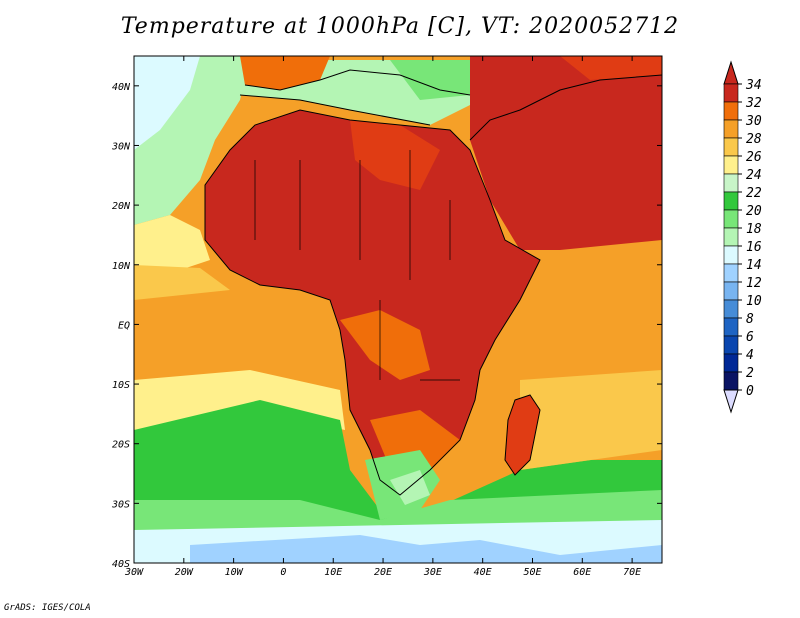 The image size is (800, 618). Describe the element at coordinates (333, 572) in the screenshot. I see `lon-tick-label: 10E` at that location.